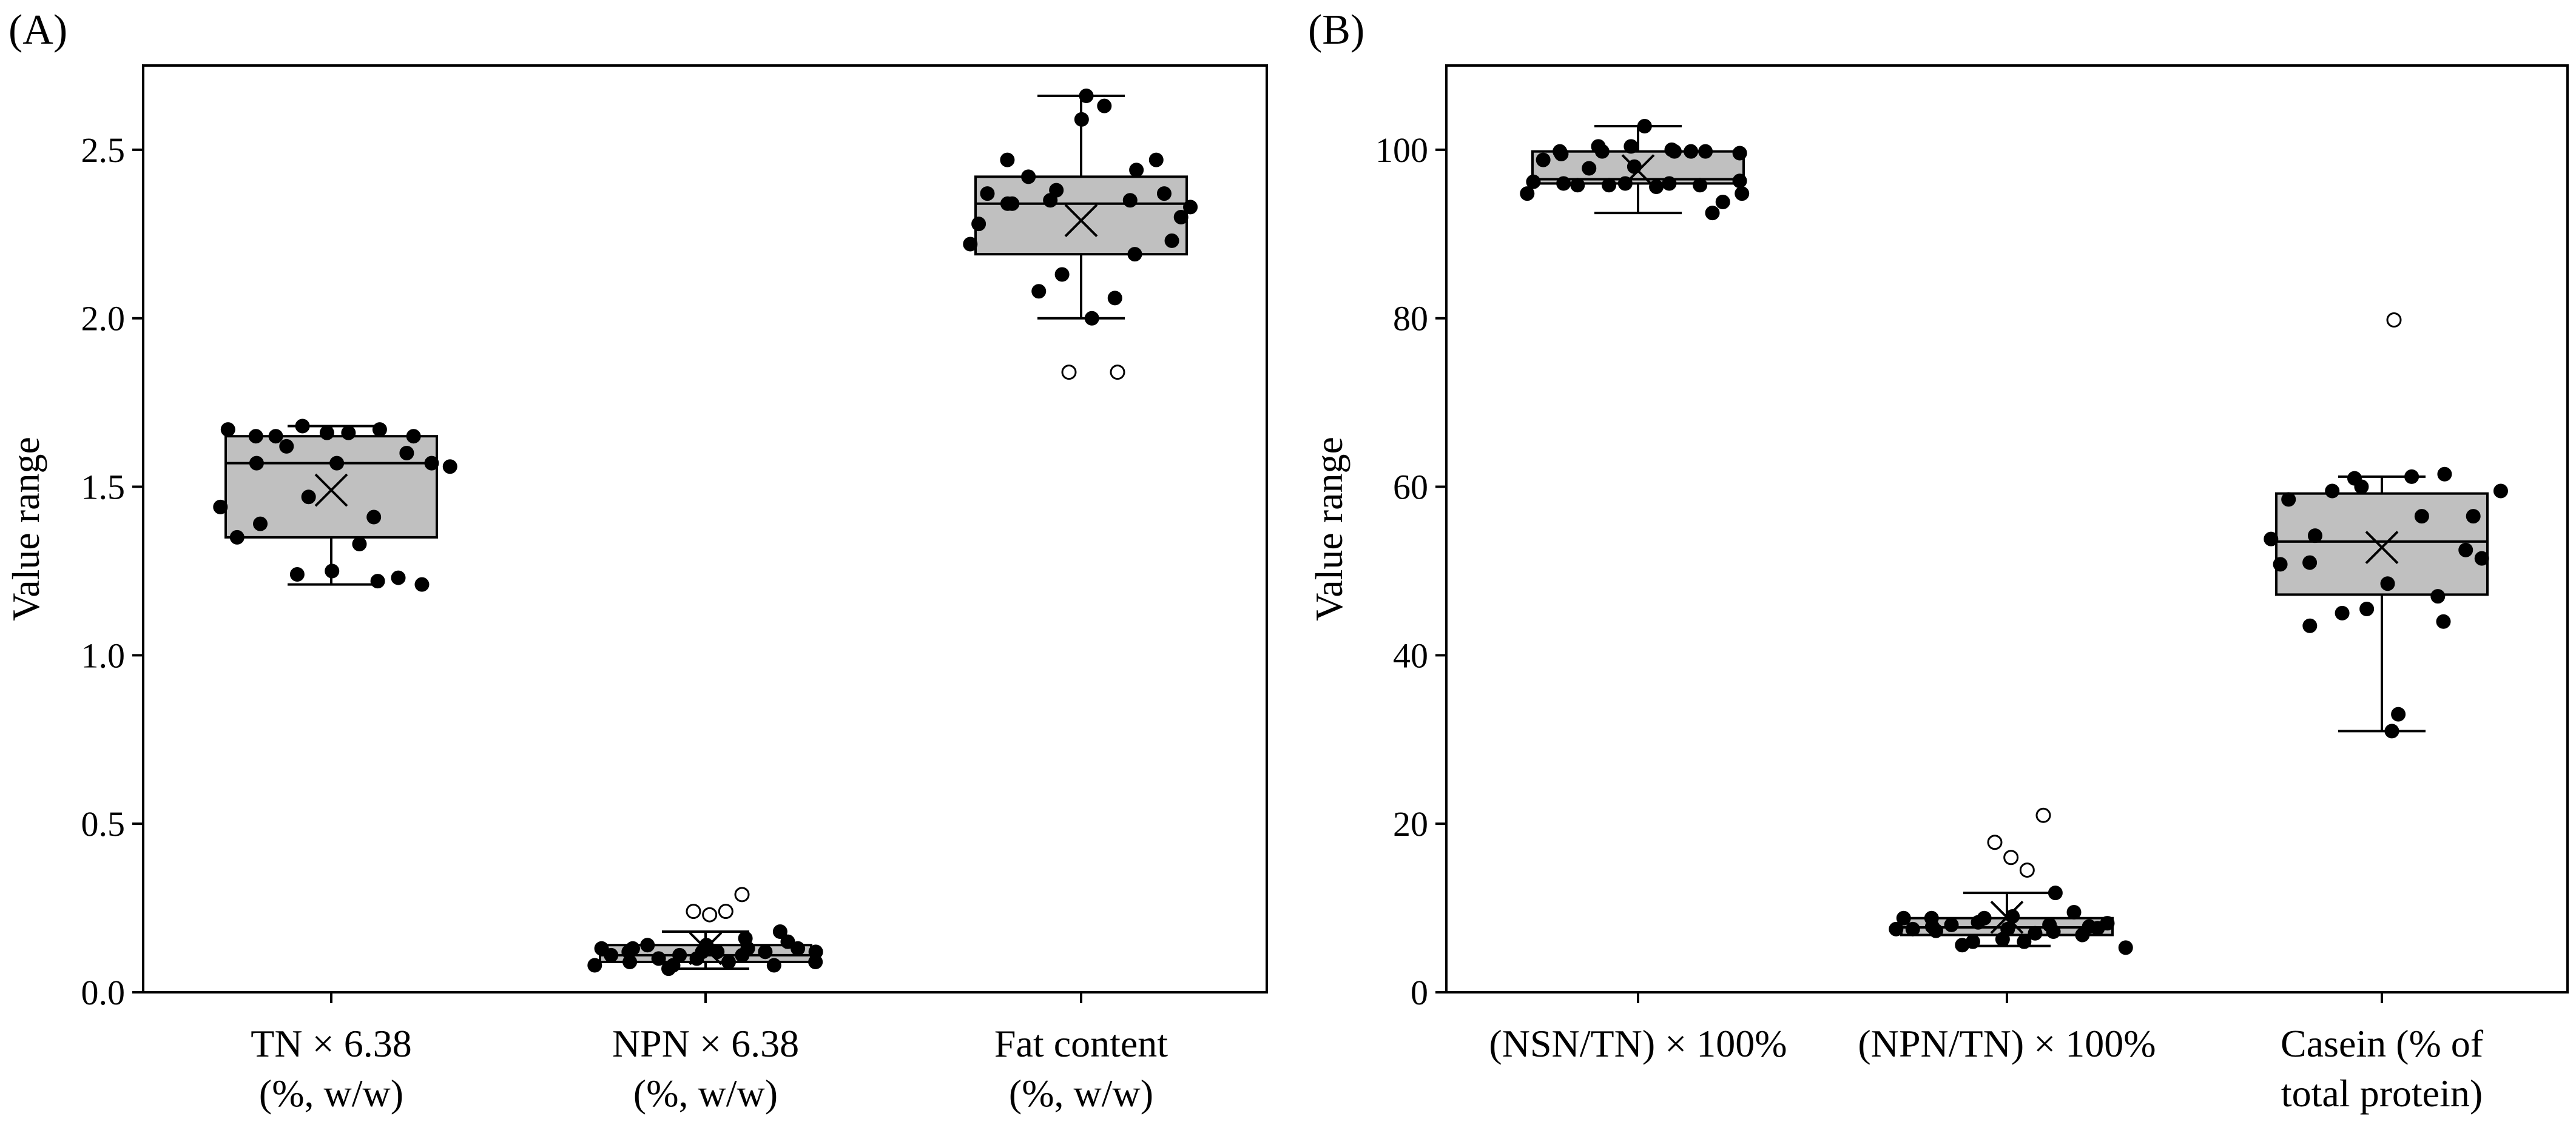 The height and width of the screenshot is (1133, 2576). I want to click on category-label-line1: Fat content, so click(1081, 1043).